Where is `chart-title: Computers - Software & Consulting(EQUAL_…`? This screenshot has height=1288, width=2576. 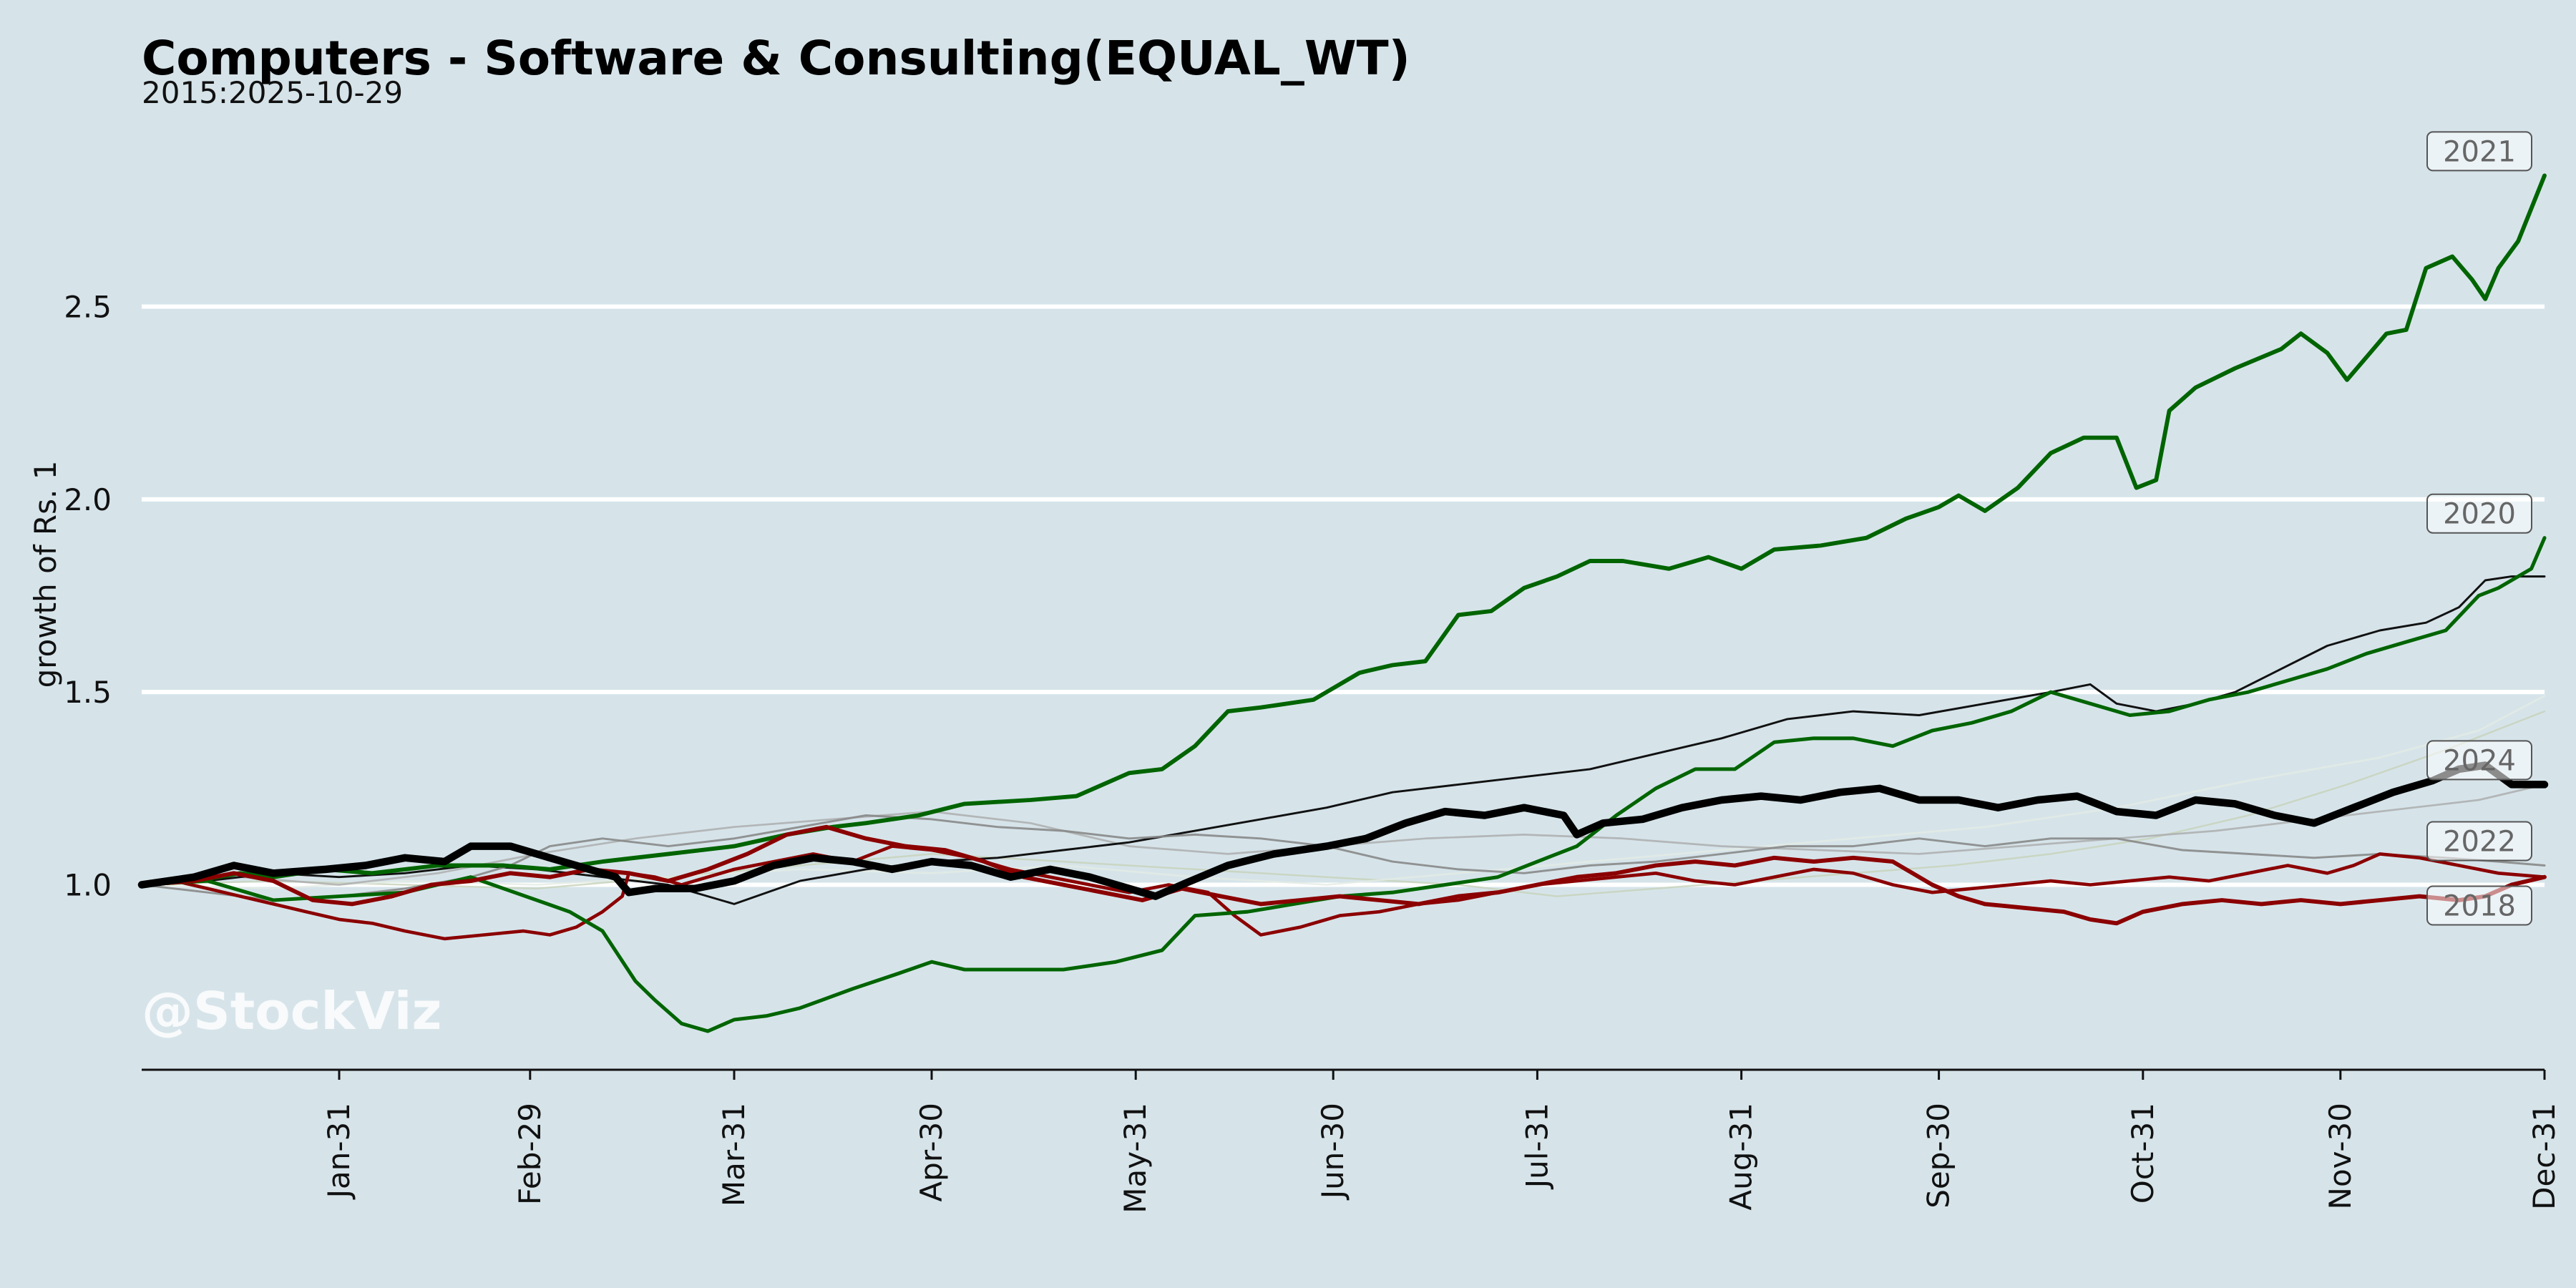
chart-title: Computers - Software & Consulting(EQUAL_… is located at coordinates (776, 59).